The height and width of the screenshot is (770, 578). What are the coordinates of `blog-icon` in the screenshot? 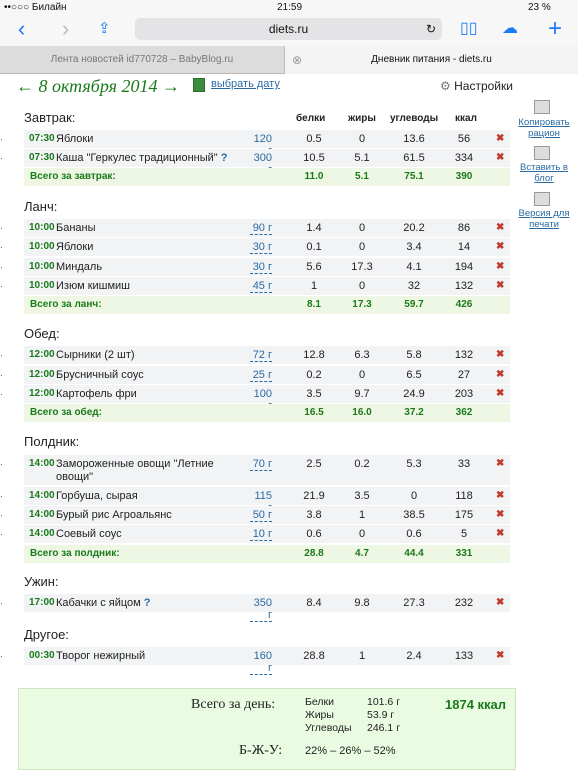 It's located at (542, 153).